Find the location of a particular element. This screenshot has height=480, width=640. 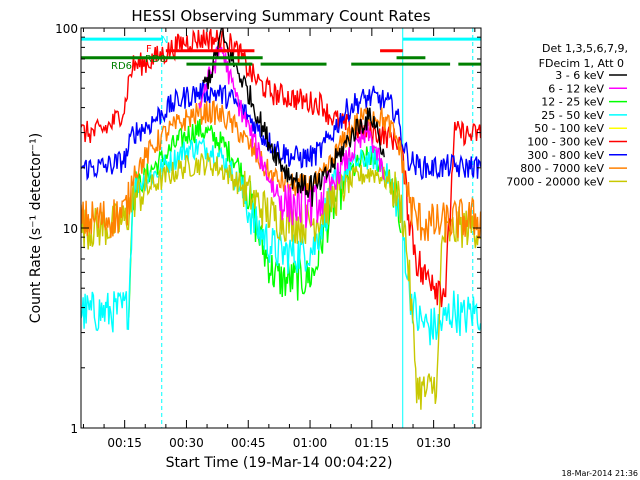

y-tick-label: 100 is located at coordinates (66, 29).